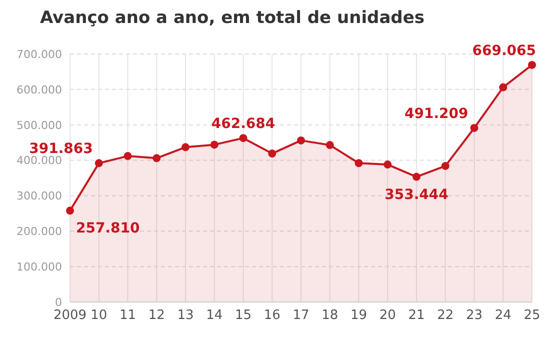 The height and width of the screenshot is (346, 554). What do you see at coordinates (445, 316) in the screenshot?
I see `x-tick-label: 22` at bounding box center [445, 316].